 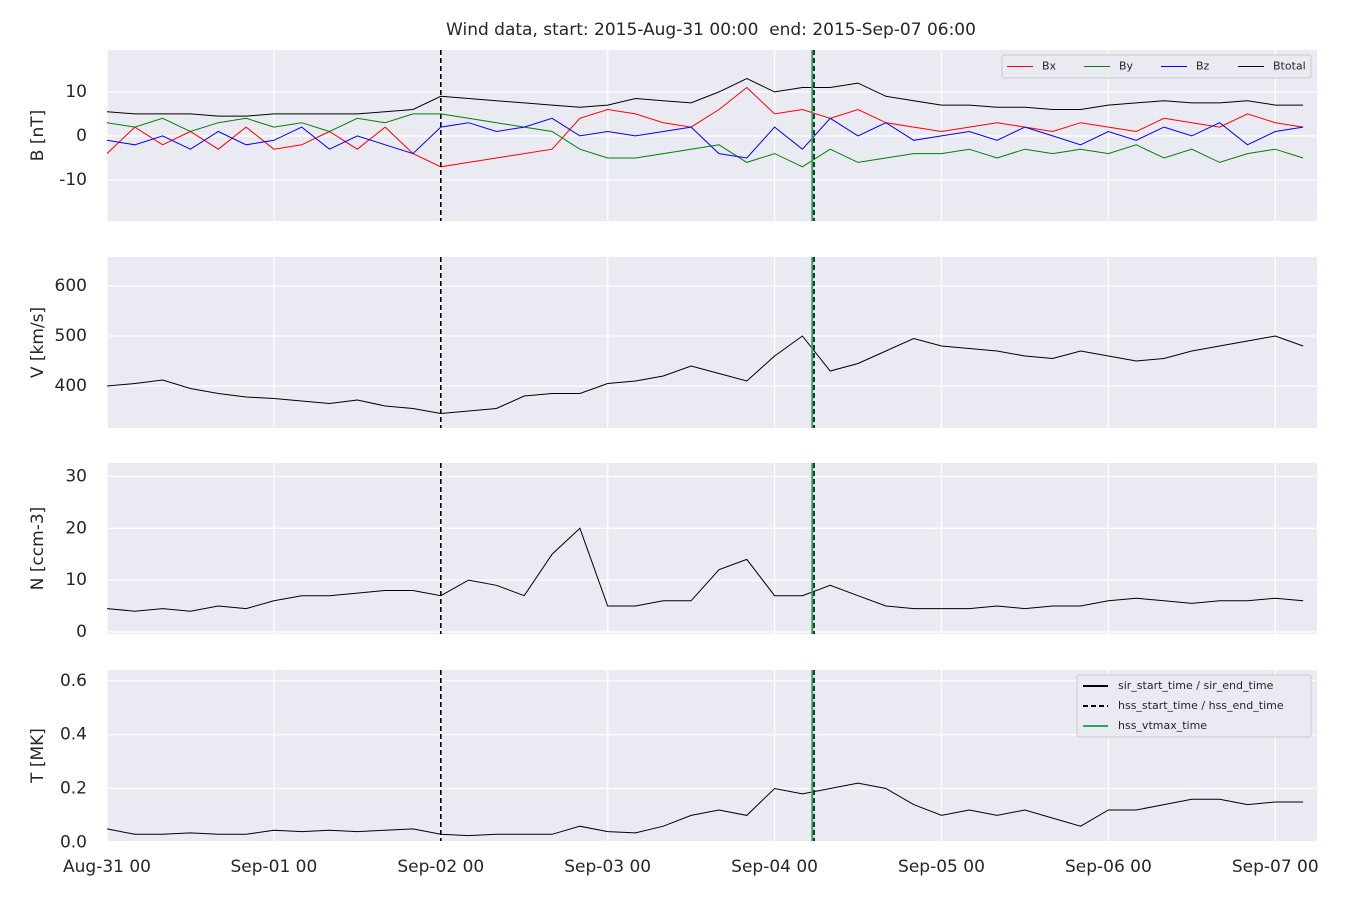 What do you see at coordinates (71, 386) in the screenshot?
I see `y-tick-label: 400` at bounding box center [71, 386].